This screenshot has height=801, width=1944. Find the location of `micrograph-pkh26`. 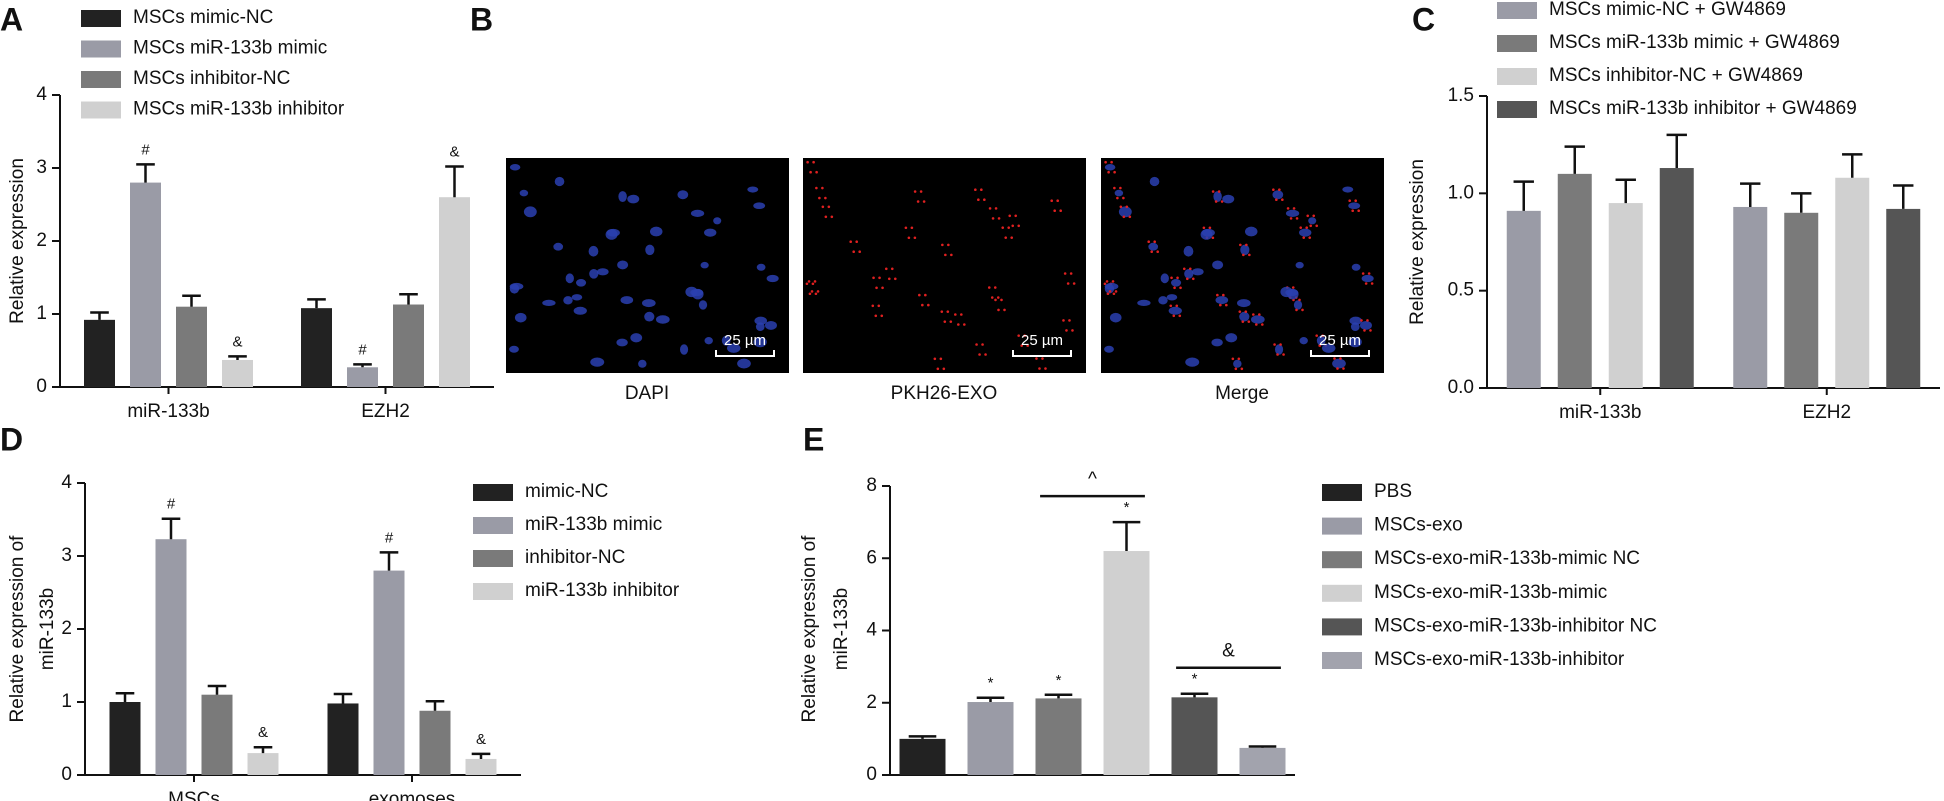

micrograph-pkh26 is located at coordinates (944, 265).